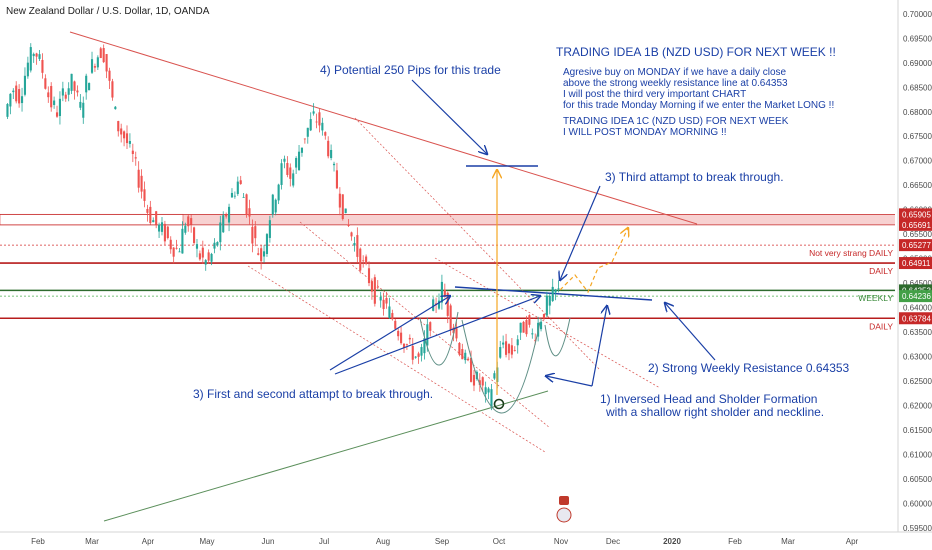 This screenshot has width=932, height=550. I want to click on price-tag-label: 0.63784, so click(916, 318).